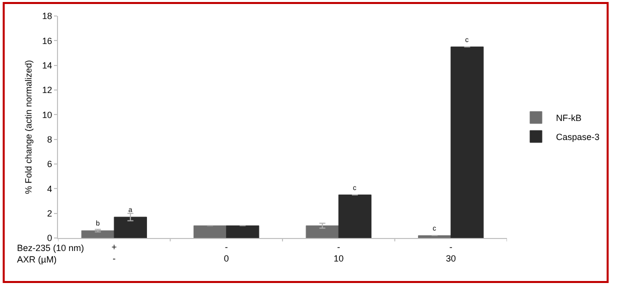 The width and height of the screenshot is (617, 288). What do you see at coordinates (49, 189) in the screenshot?
I see `y-tick-label: 4` at bounding box center [49, 189].